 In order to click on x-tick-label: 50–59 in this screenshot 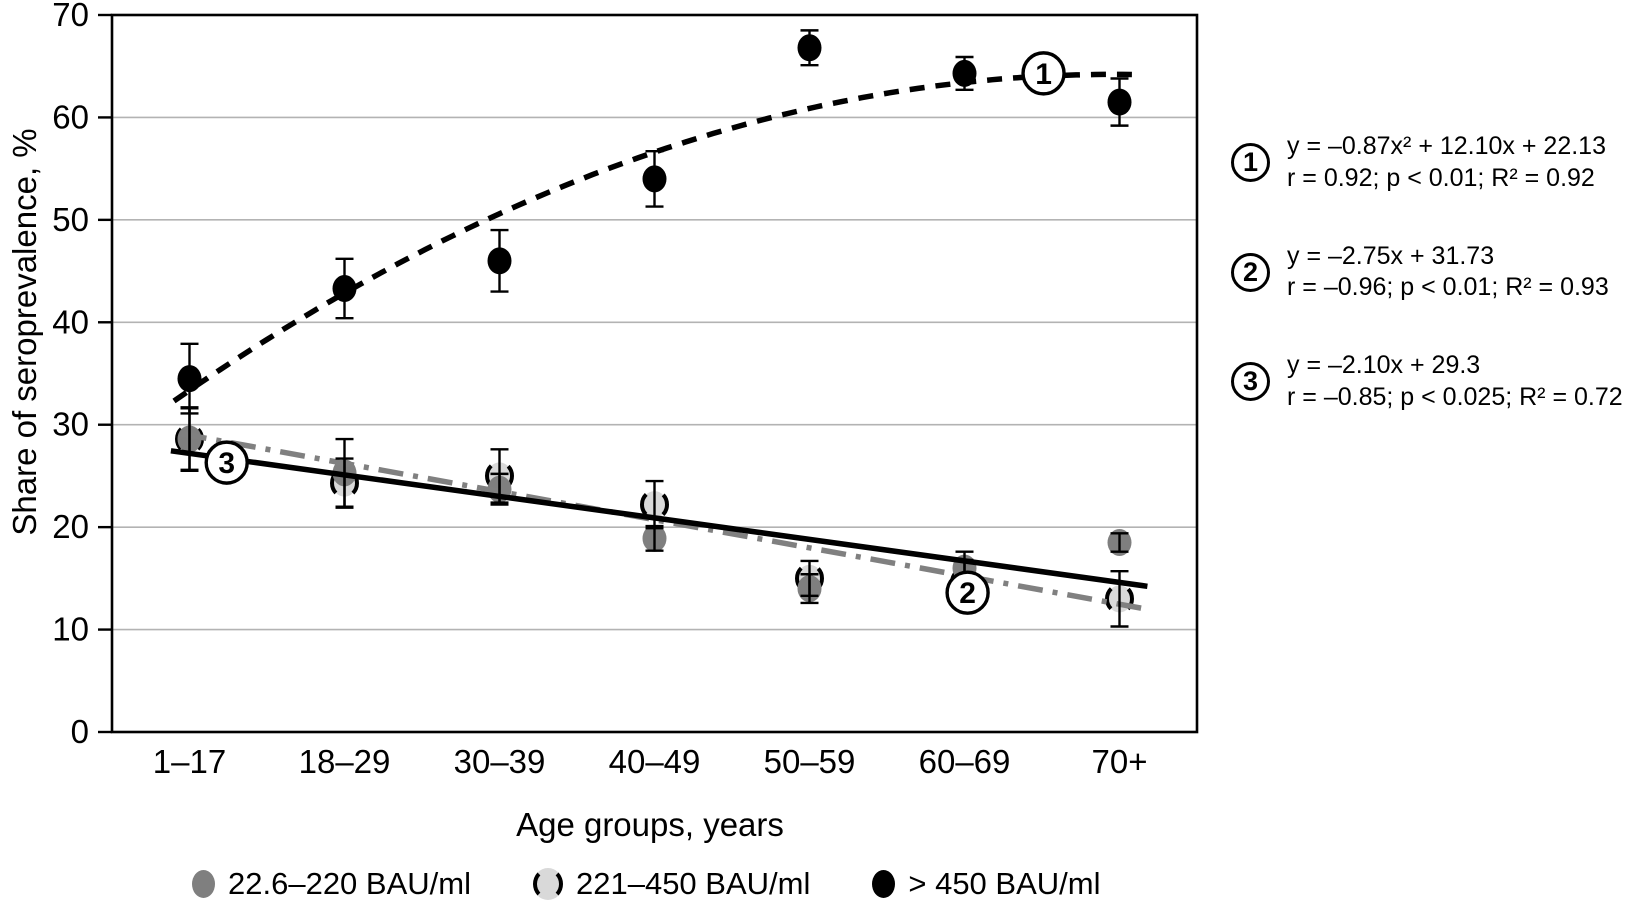, I will do `click(810, 761)`.